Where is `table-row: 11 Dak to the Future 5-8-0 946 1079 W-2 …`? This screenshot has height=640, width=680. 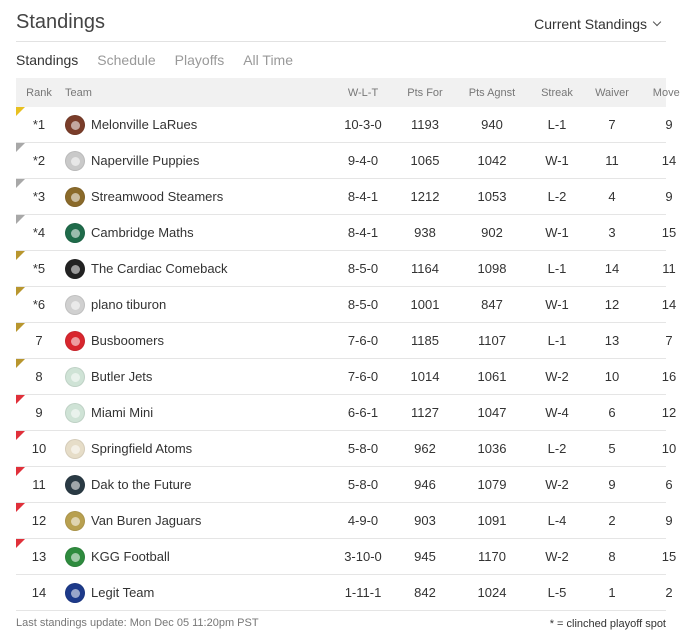
table-row: 11 Dak to the Future 5-8-0 946 1079 W-2 … is located at coordinates (344, 485).